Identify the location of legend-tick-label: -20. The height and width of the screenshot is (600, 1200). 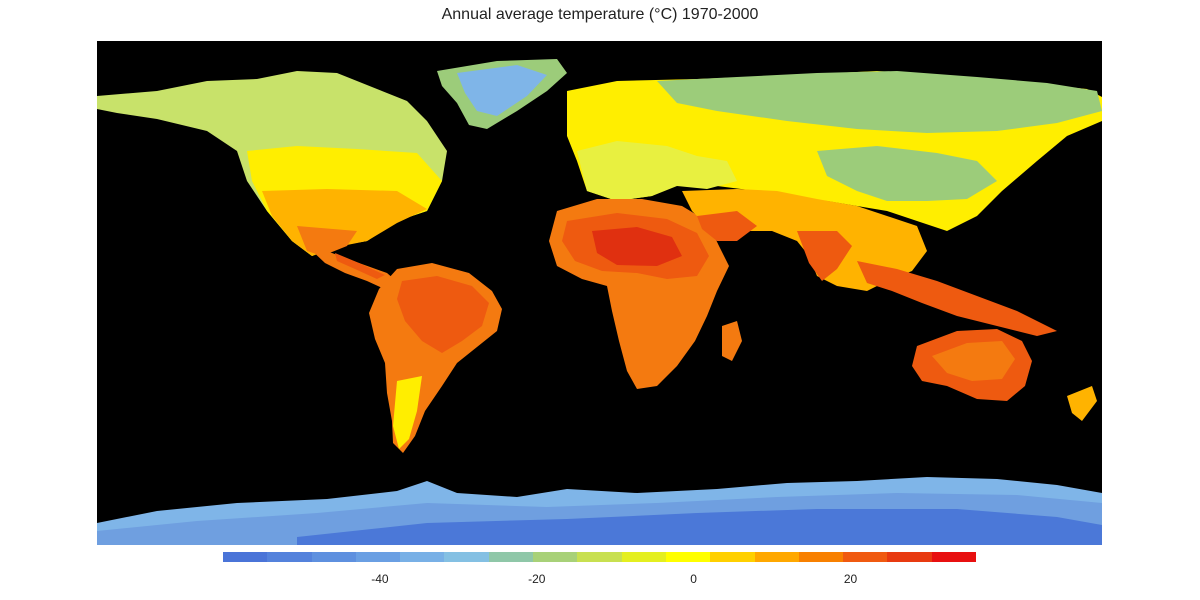
(537, 579).